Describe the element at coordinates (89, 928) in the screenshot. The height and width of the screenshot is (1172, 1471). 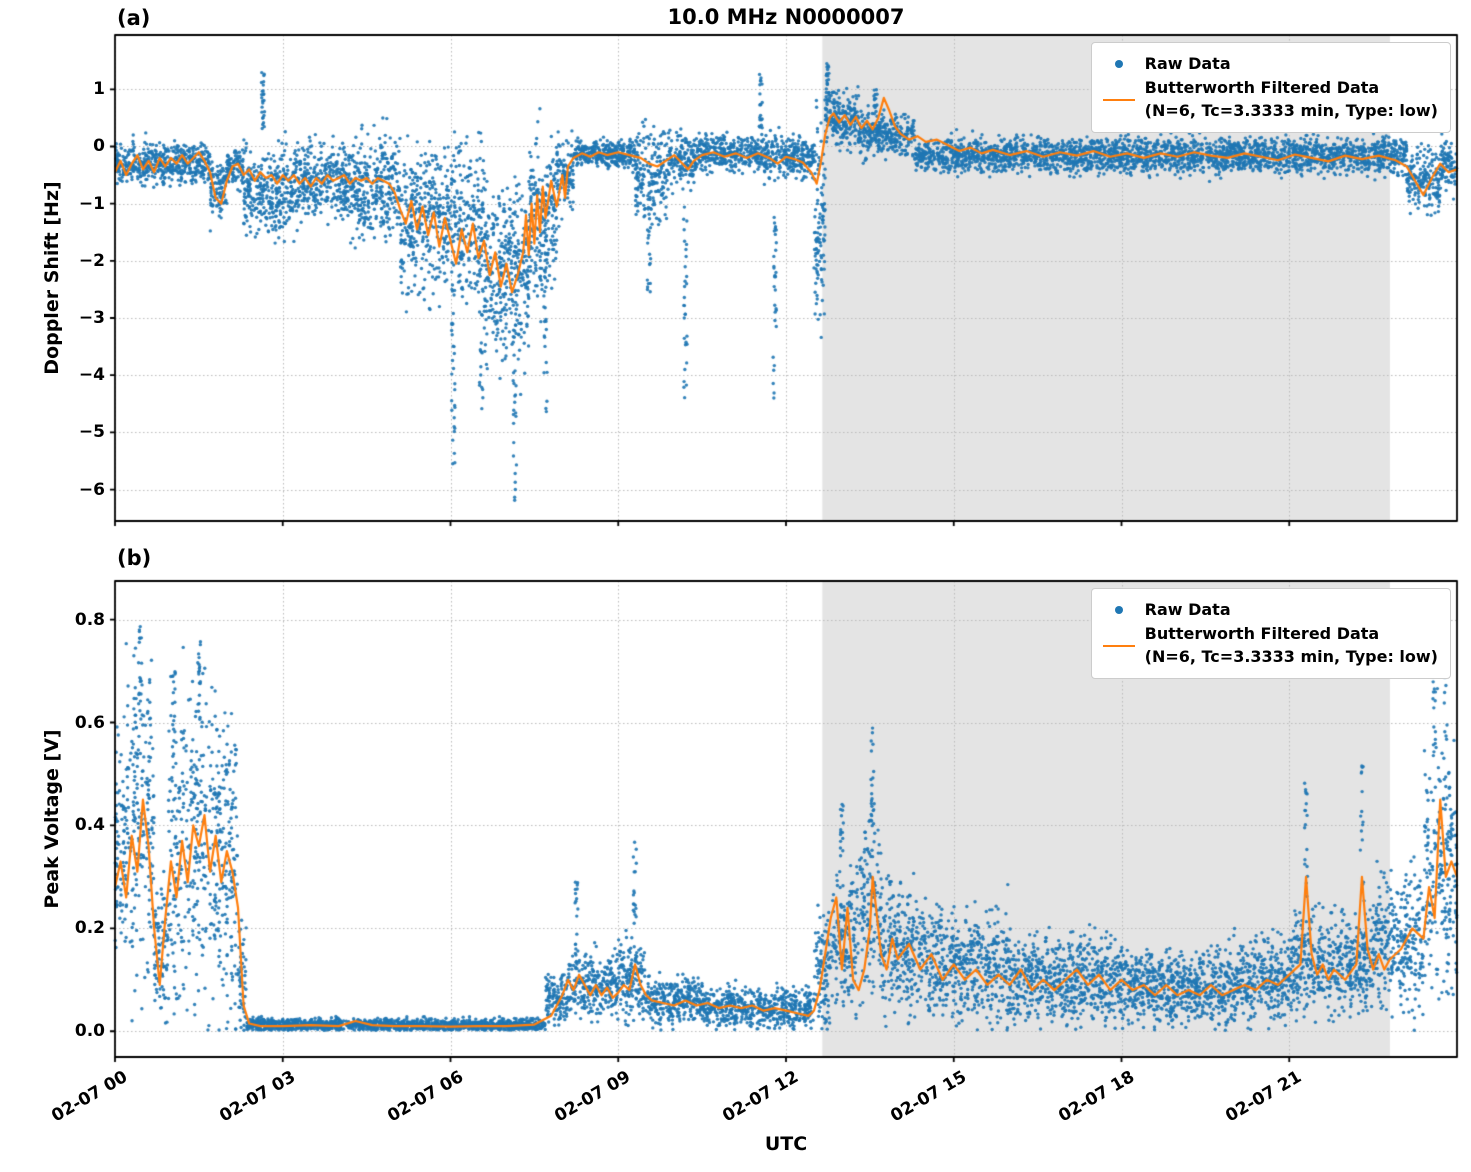
I see `y-tick-label: 0.2` at that location.